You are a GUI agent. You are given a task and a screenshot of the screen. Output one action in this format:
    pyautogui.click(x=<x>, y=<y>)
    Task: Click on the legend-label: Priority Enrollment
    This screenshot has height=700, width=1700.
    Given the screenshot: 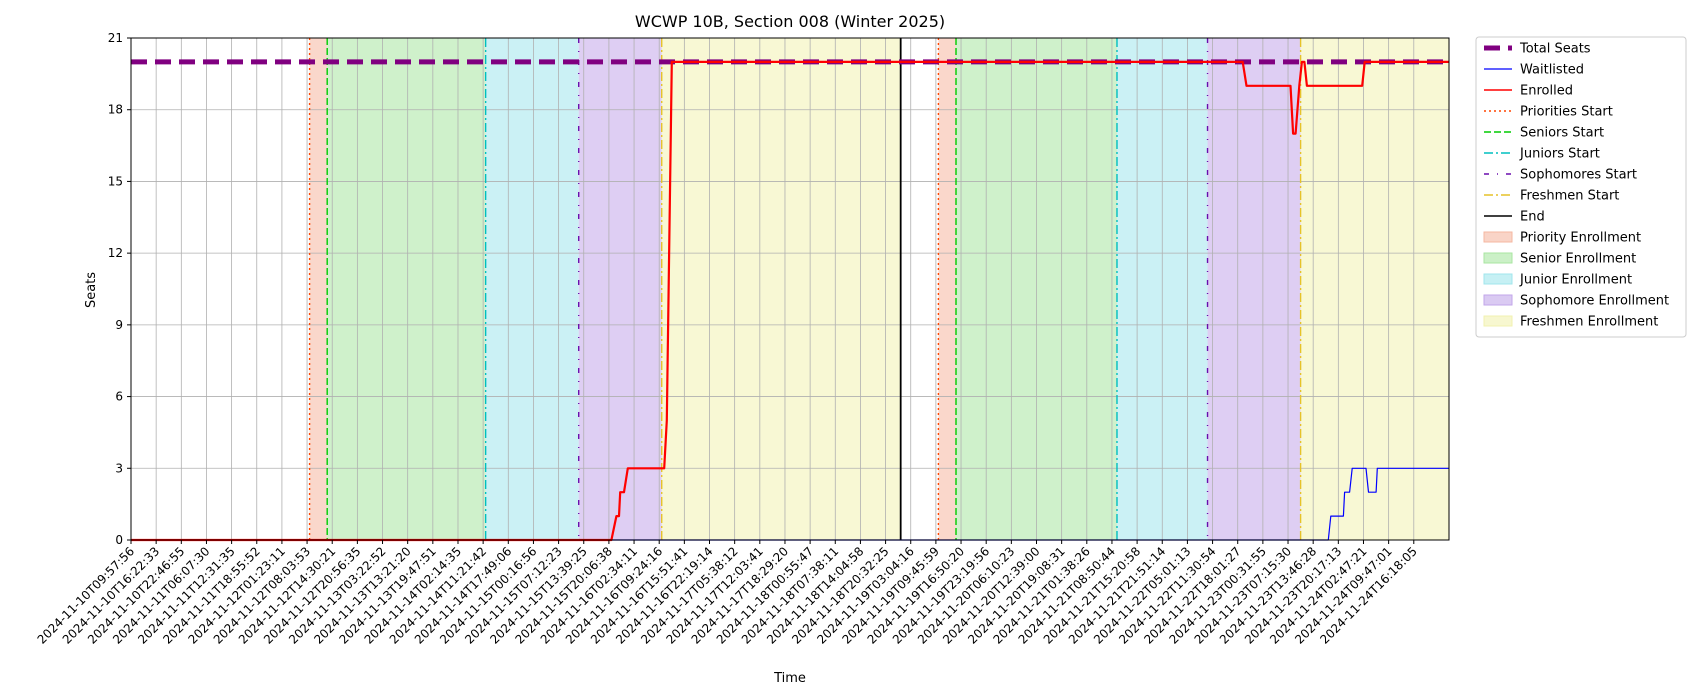 What is the action you would take?
    pyautogui.click(x=1580, y=238)
    